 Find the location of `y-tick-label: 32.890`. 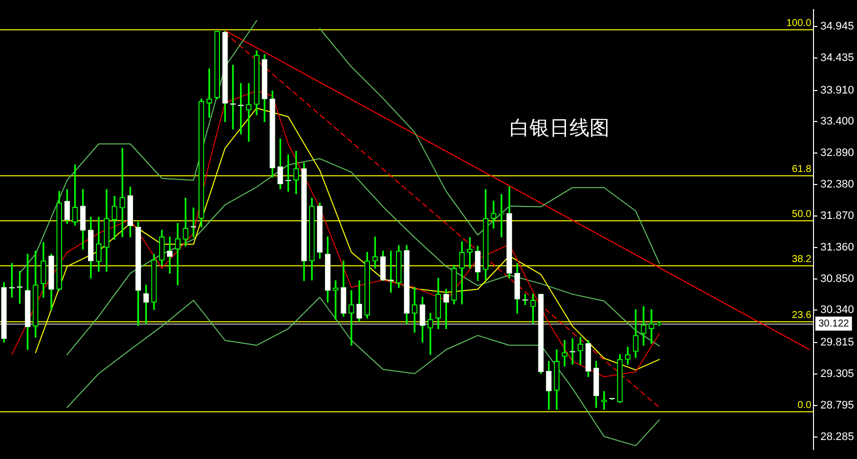

y-tick-label: 32.890 is located at coordinates (837, 153).